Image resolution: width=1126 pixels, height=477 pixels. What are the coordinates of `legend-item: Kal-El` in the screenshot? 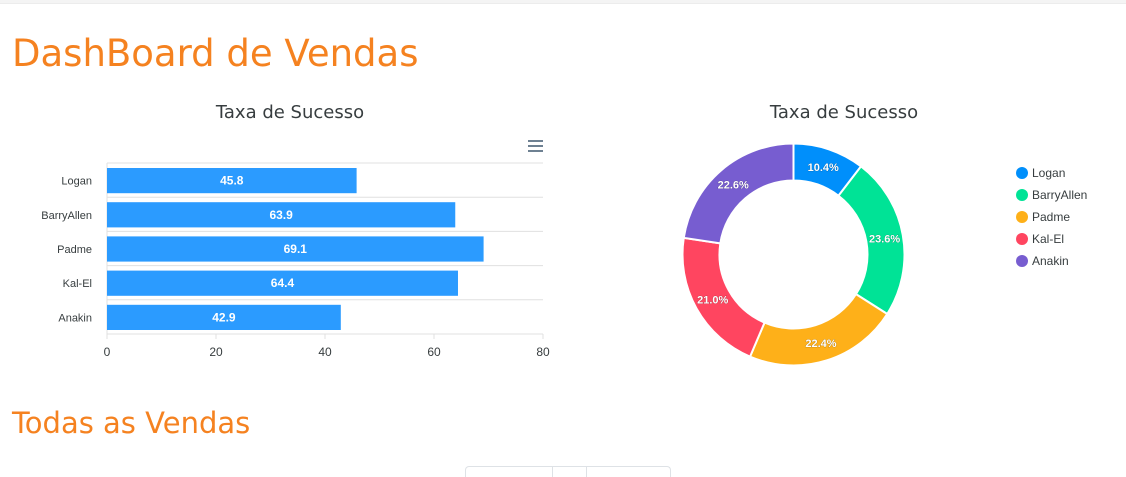 It's located at (1051, 239).